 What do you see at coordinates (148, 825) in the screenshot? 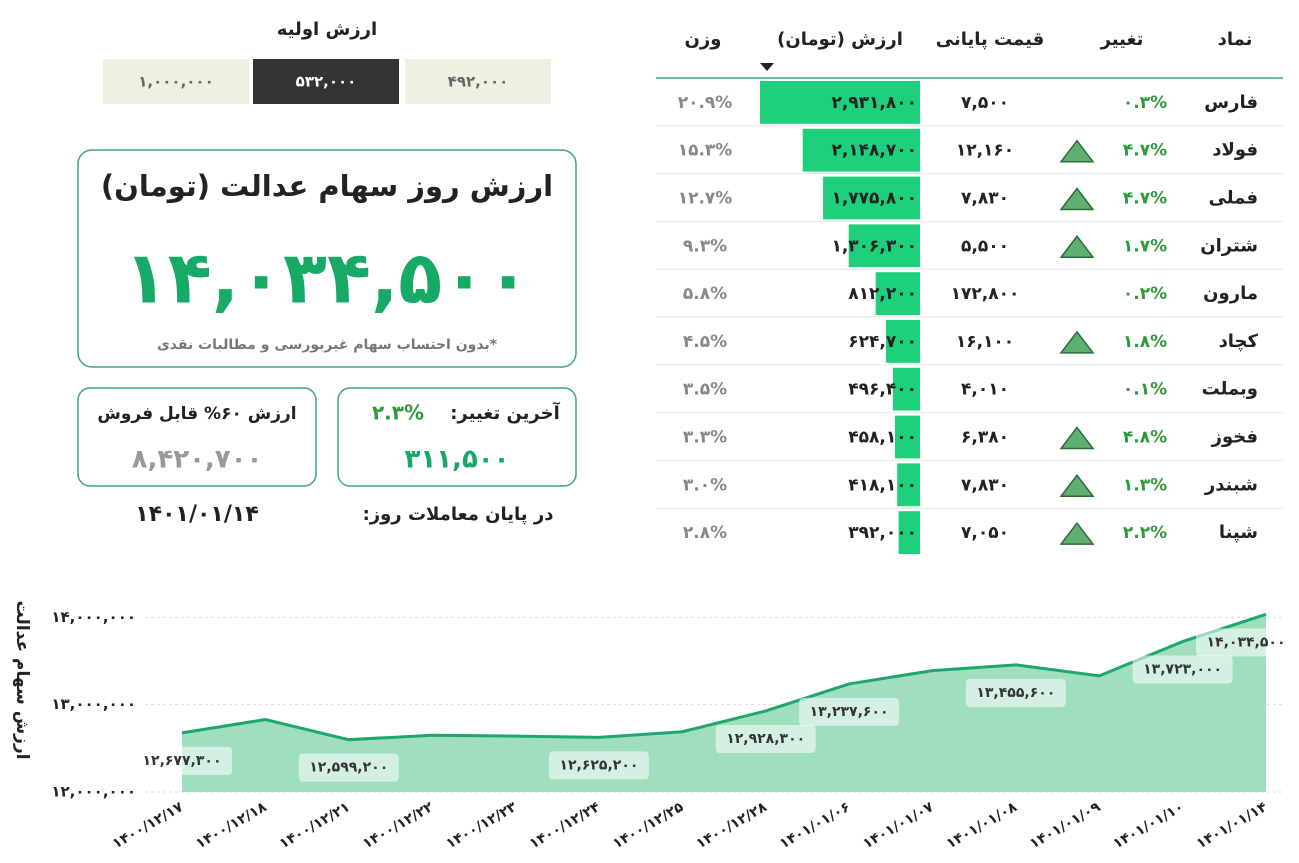
I see `x-tick-label: ۱۴۰۰/۱۲/۱۷` at bounding box center [148, 825].